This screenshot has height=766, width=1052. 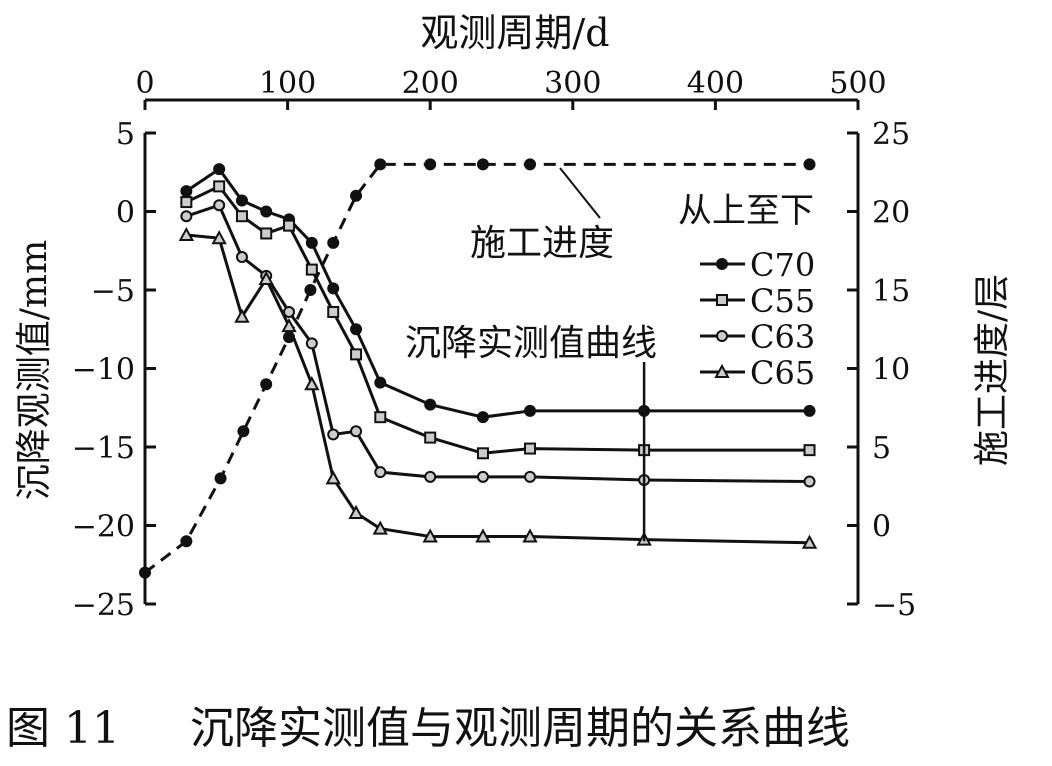 I want to click on caption-number: 图 11, so click(x=63, y=728).